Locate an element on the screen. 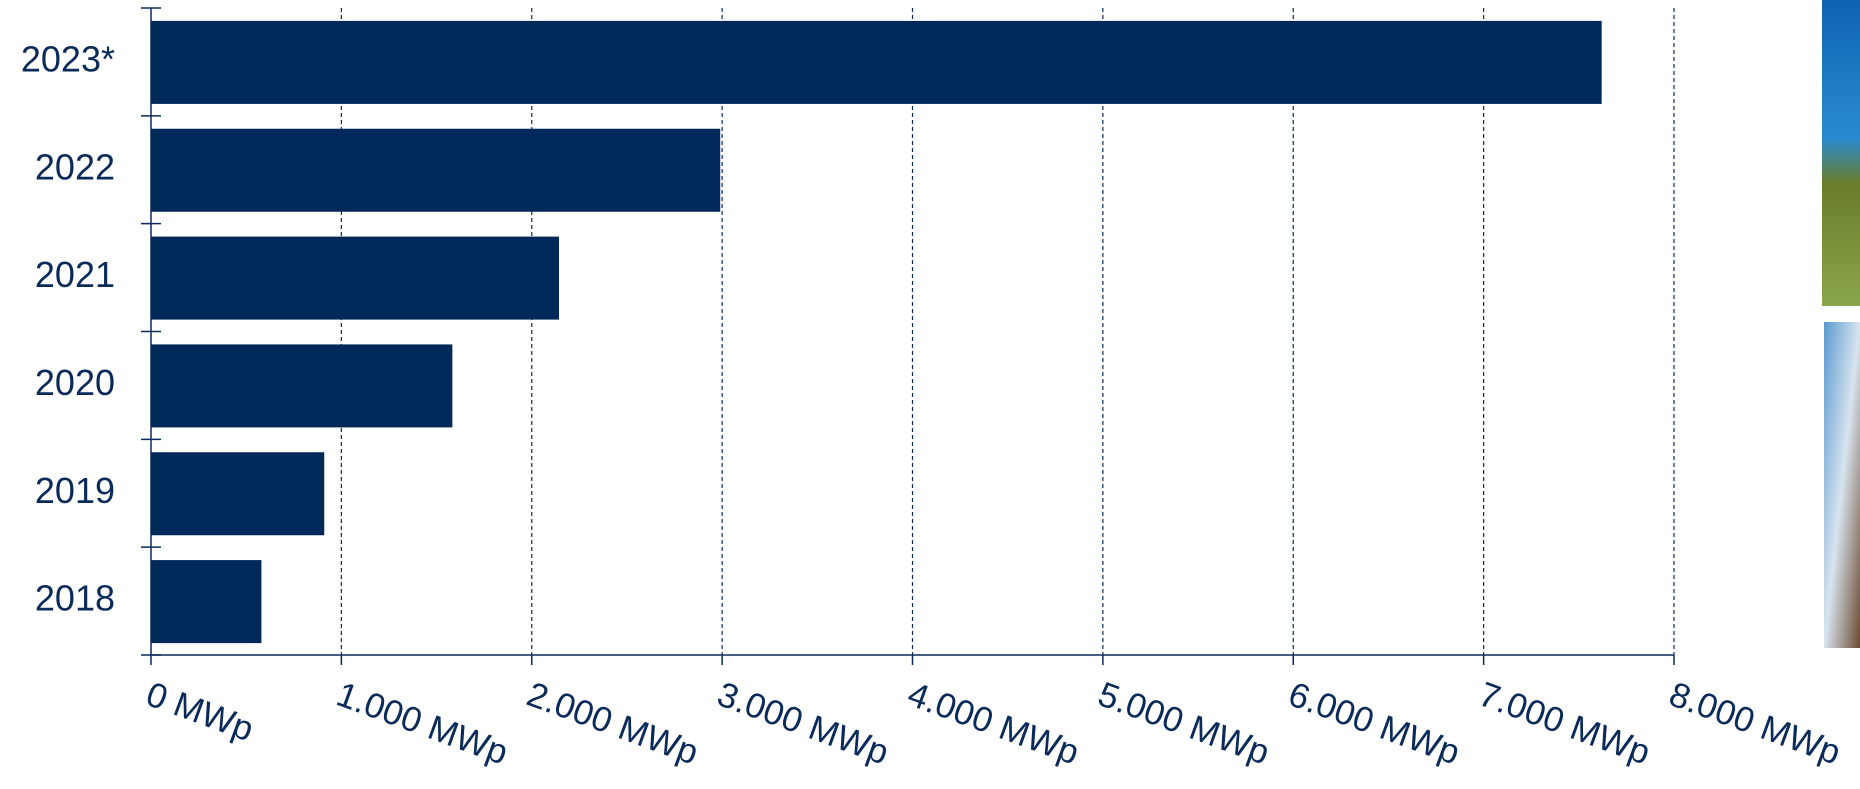 The width and height of the screenshot is (1860, 789). y-tick-label: 2019 is located at coordinates (75, 490).